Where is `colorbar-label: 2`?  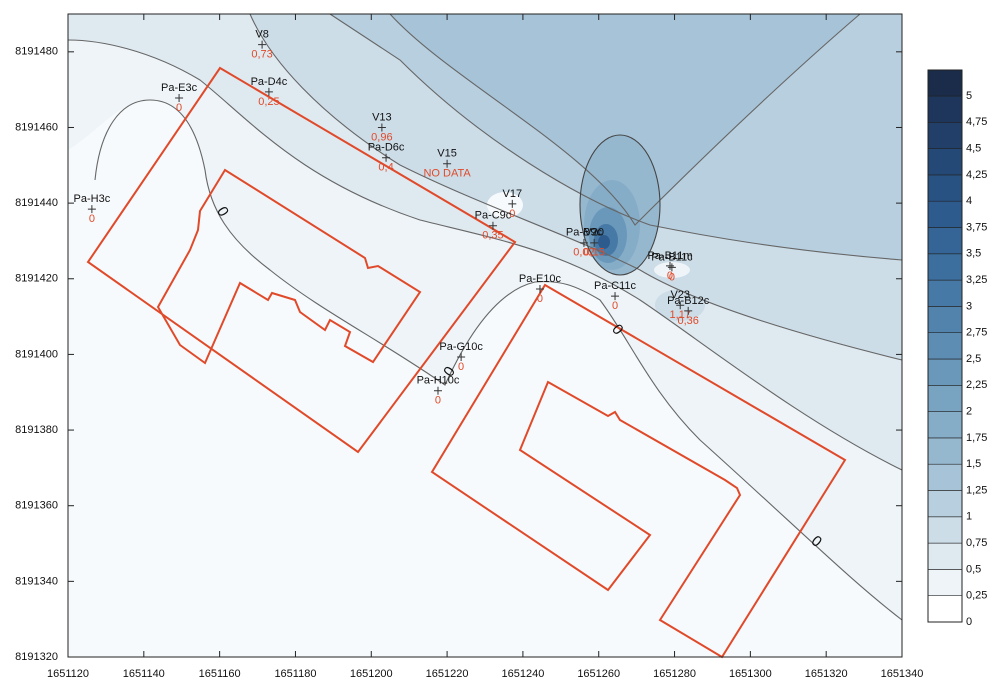
colorbar-label: 2 is located at coordinates (969, 412).